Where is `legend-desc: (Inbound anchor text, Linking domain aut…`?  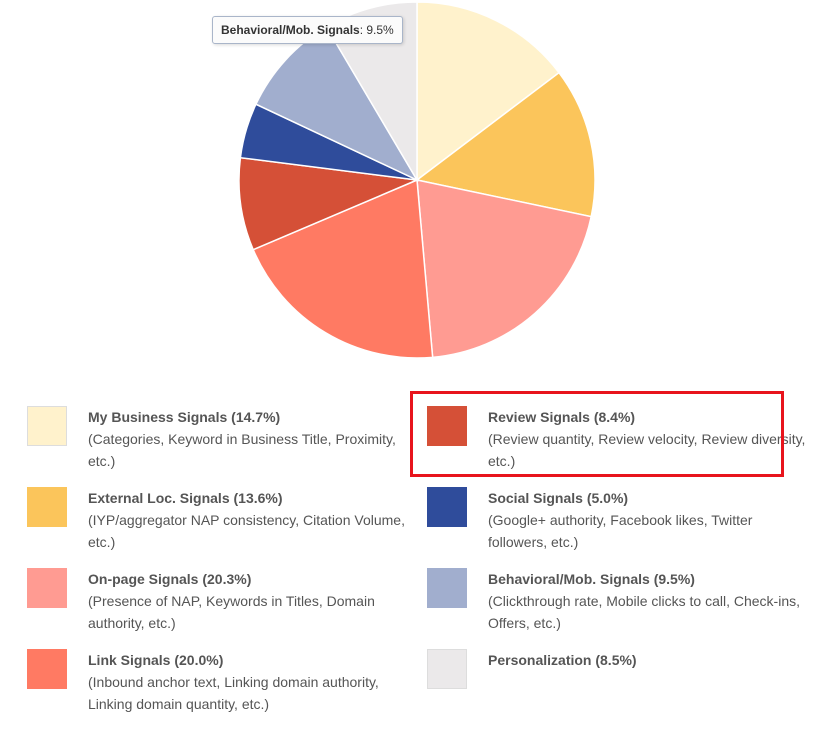
legend-desc: (Inbound anchor text, Linking domain aut… is located at coordinates (233, 693).